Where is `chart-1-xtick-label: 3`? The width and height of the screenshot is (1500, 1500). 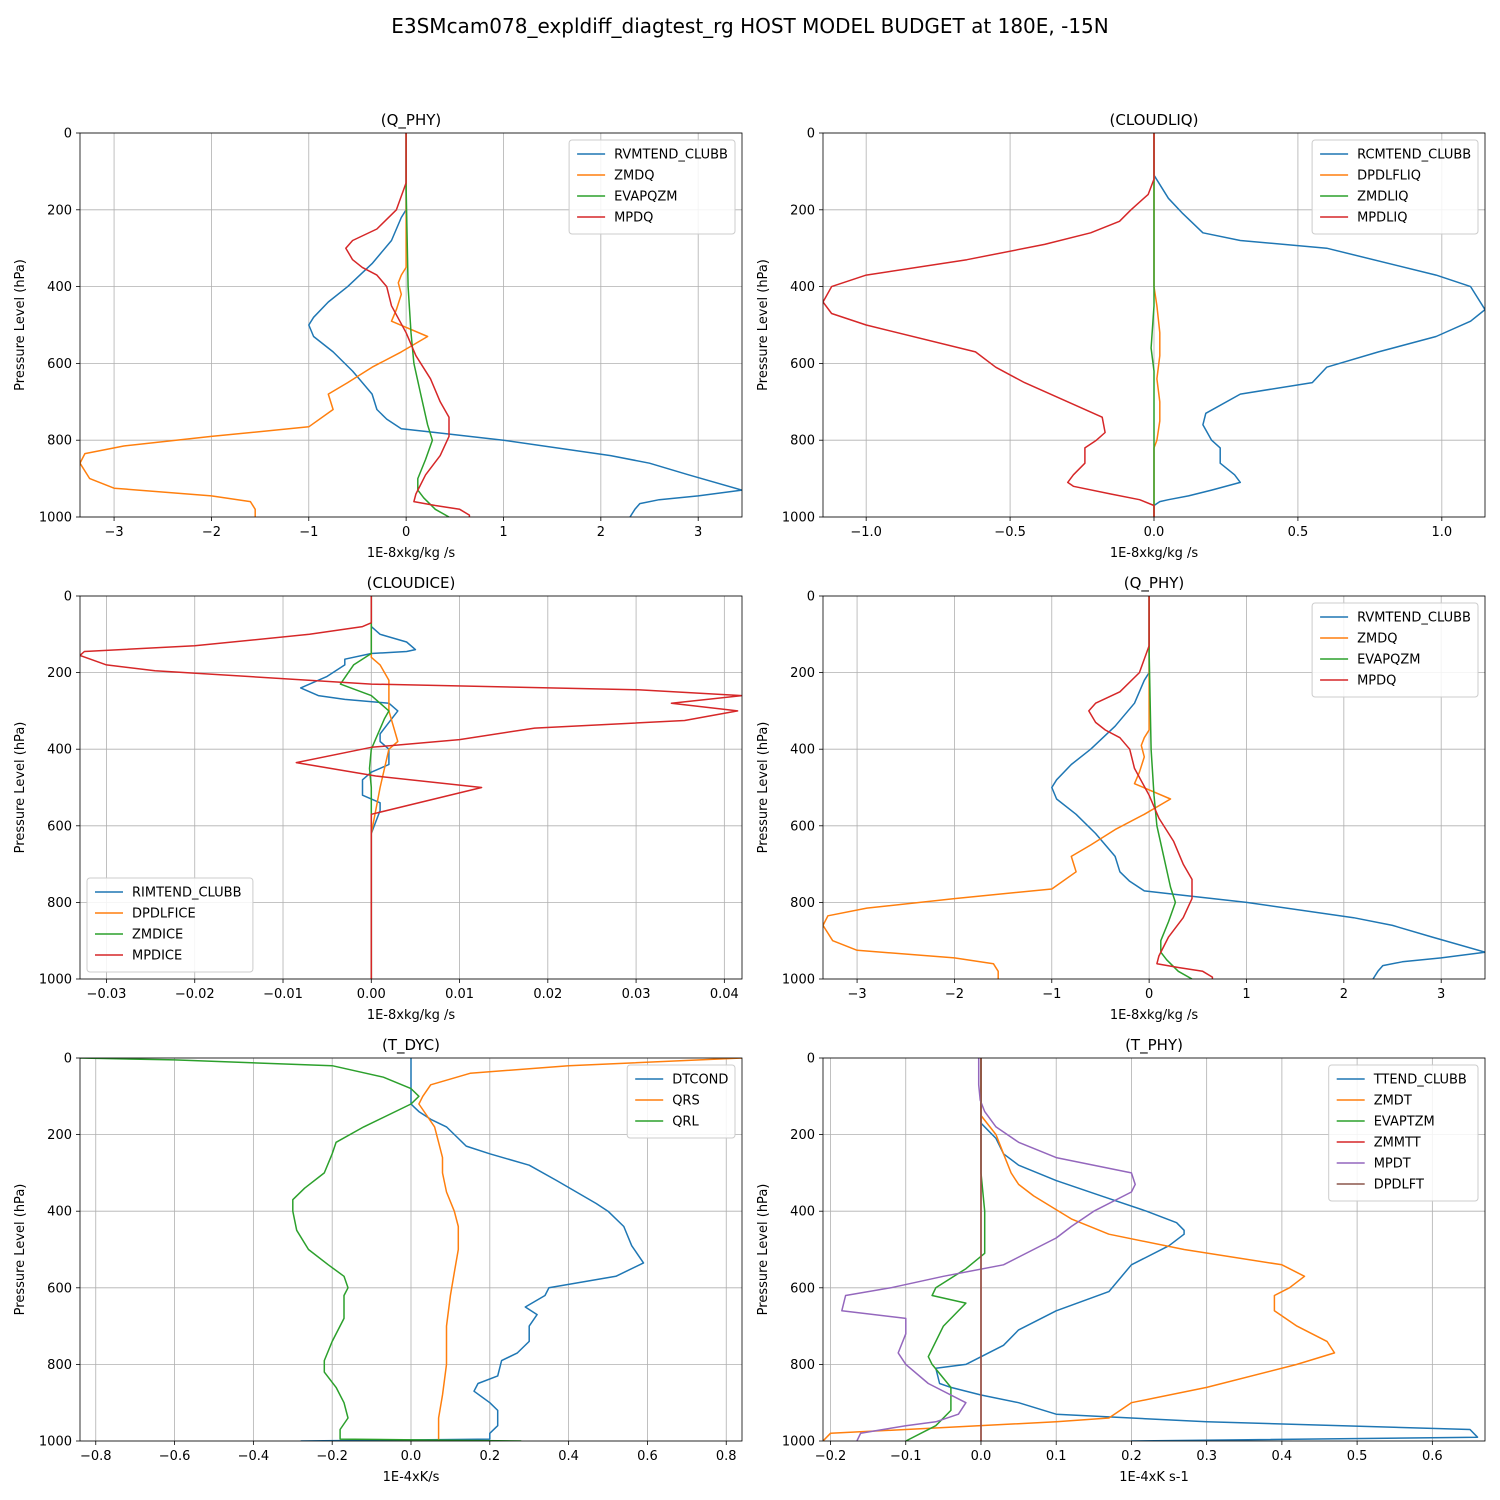 chart-1-xtick-label: 3 is located at coordinates (698, 532).